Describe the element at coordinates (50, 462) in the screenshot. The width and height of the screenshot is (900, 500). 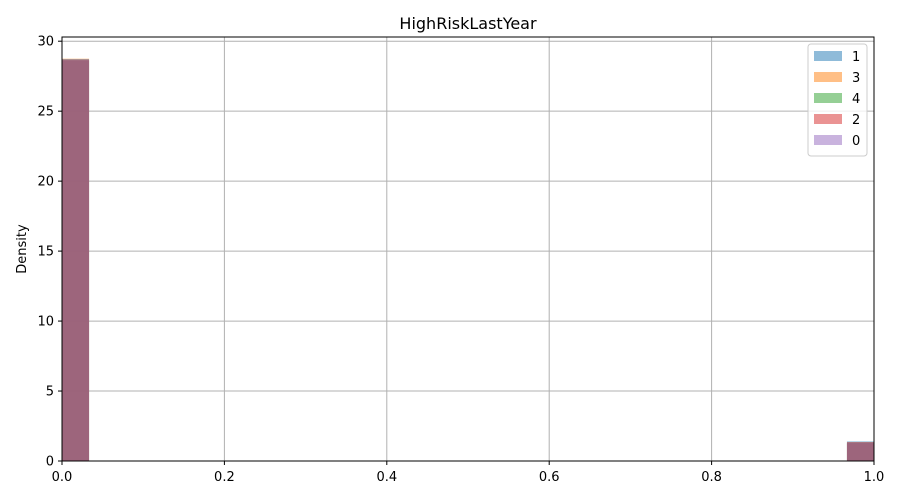
I see `y-tick-label: 0` at that location.